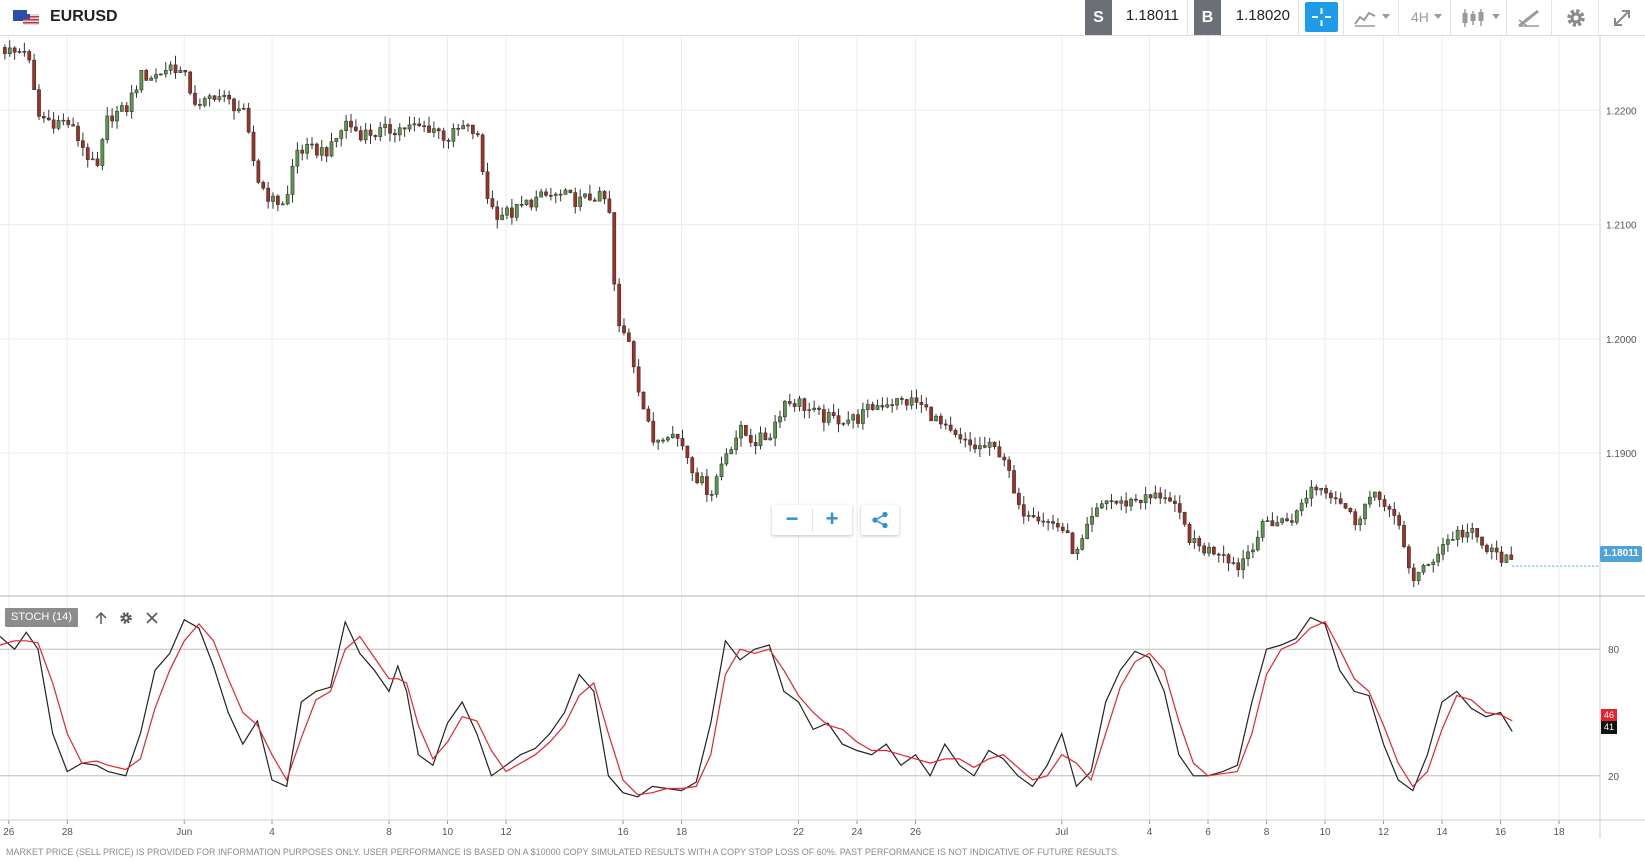 The image size is (1645, 863). What do you see at coordinates (1529, 17) in the screenshot?
I see `draw-button` at bounding box center [1529, 17].